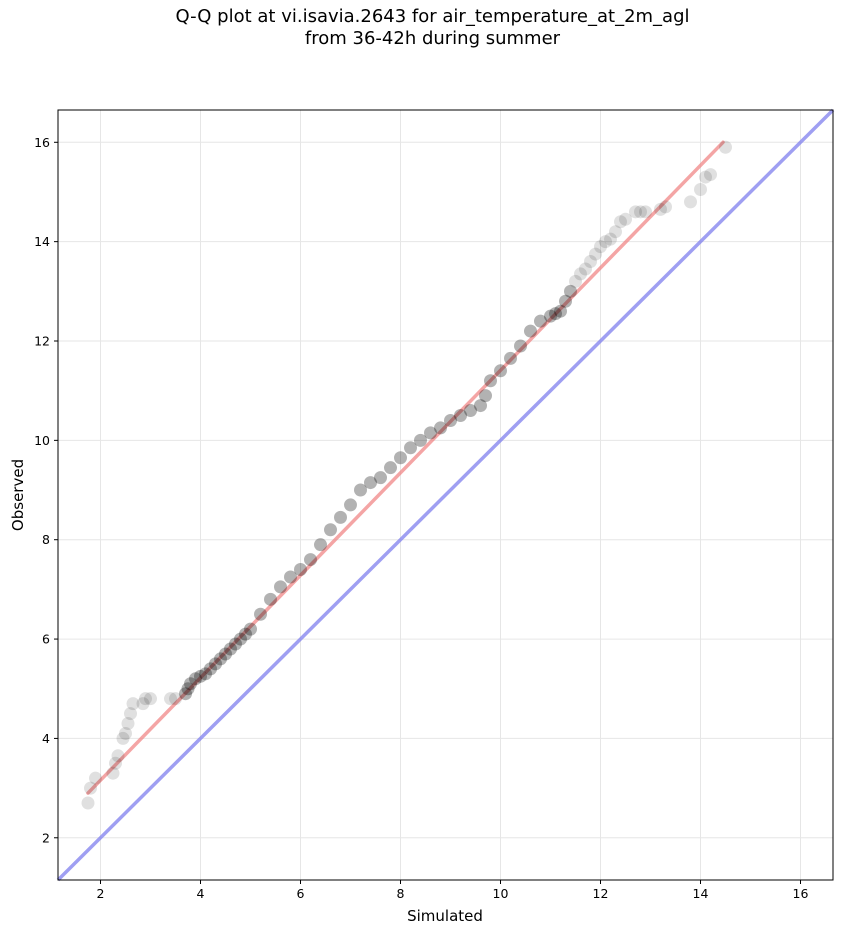 This screenshot has height=934, width=843. I want to click on x-tick-label: 14, so click(701, 893).